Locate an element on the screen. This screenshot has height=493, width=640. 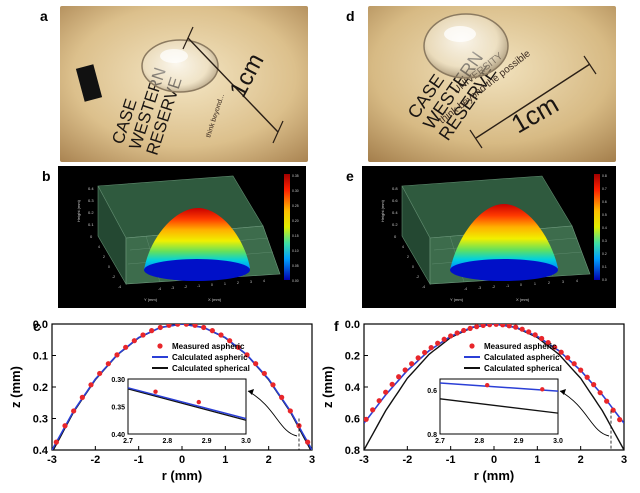
svg-text: -1 is located at coordinates (507, 286).